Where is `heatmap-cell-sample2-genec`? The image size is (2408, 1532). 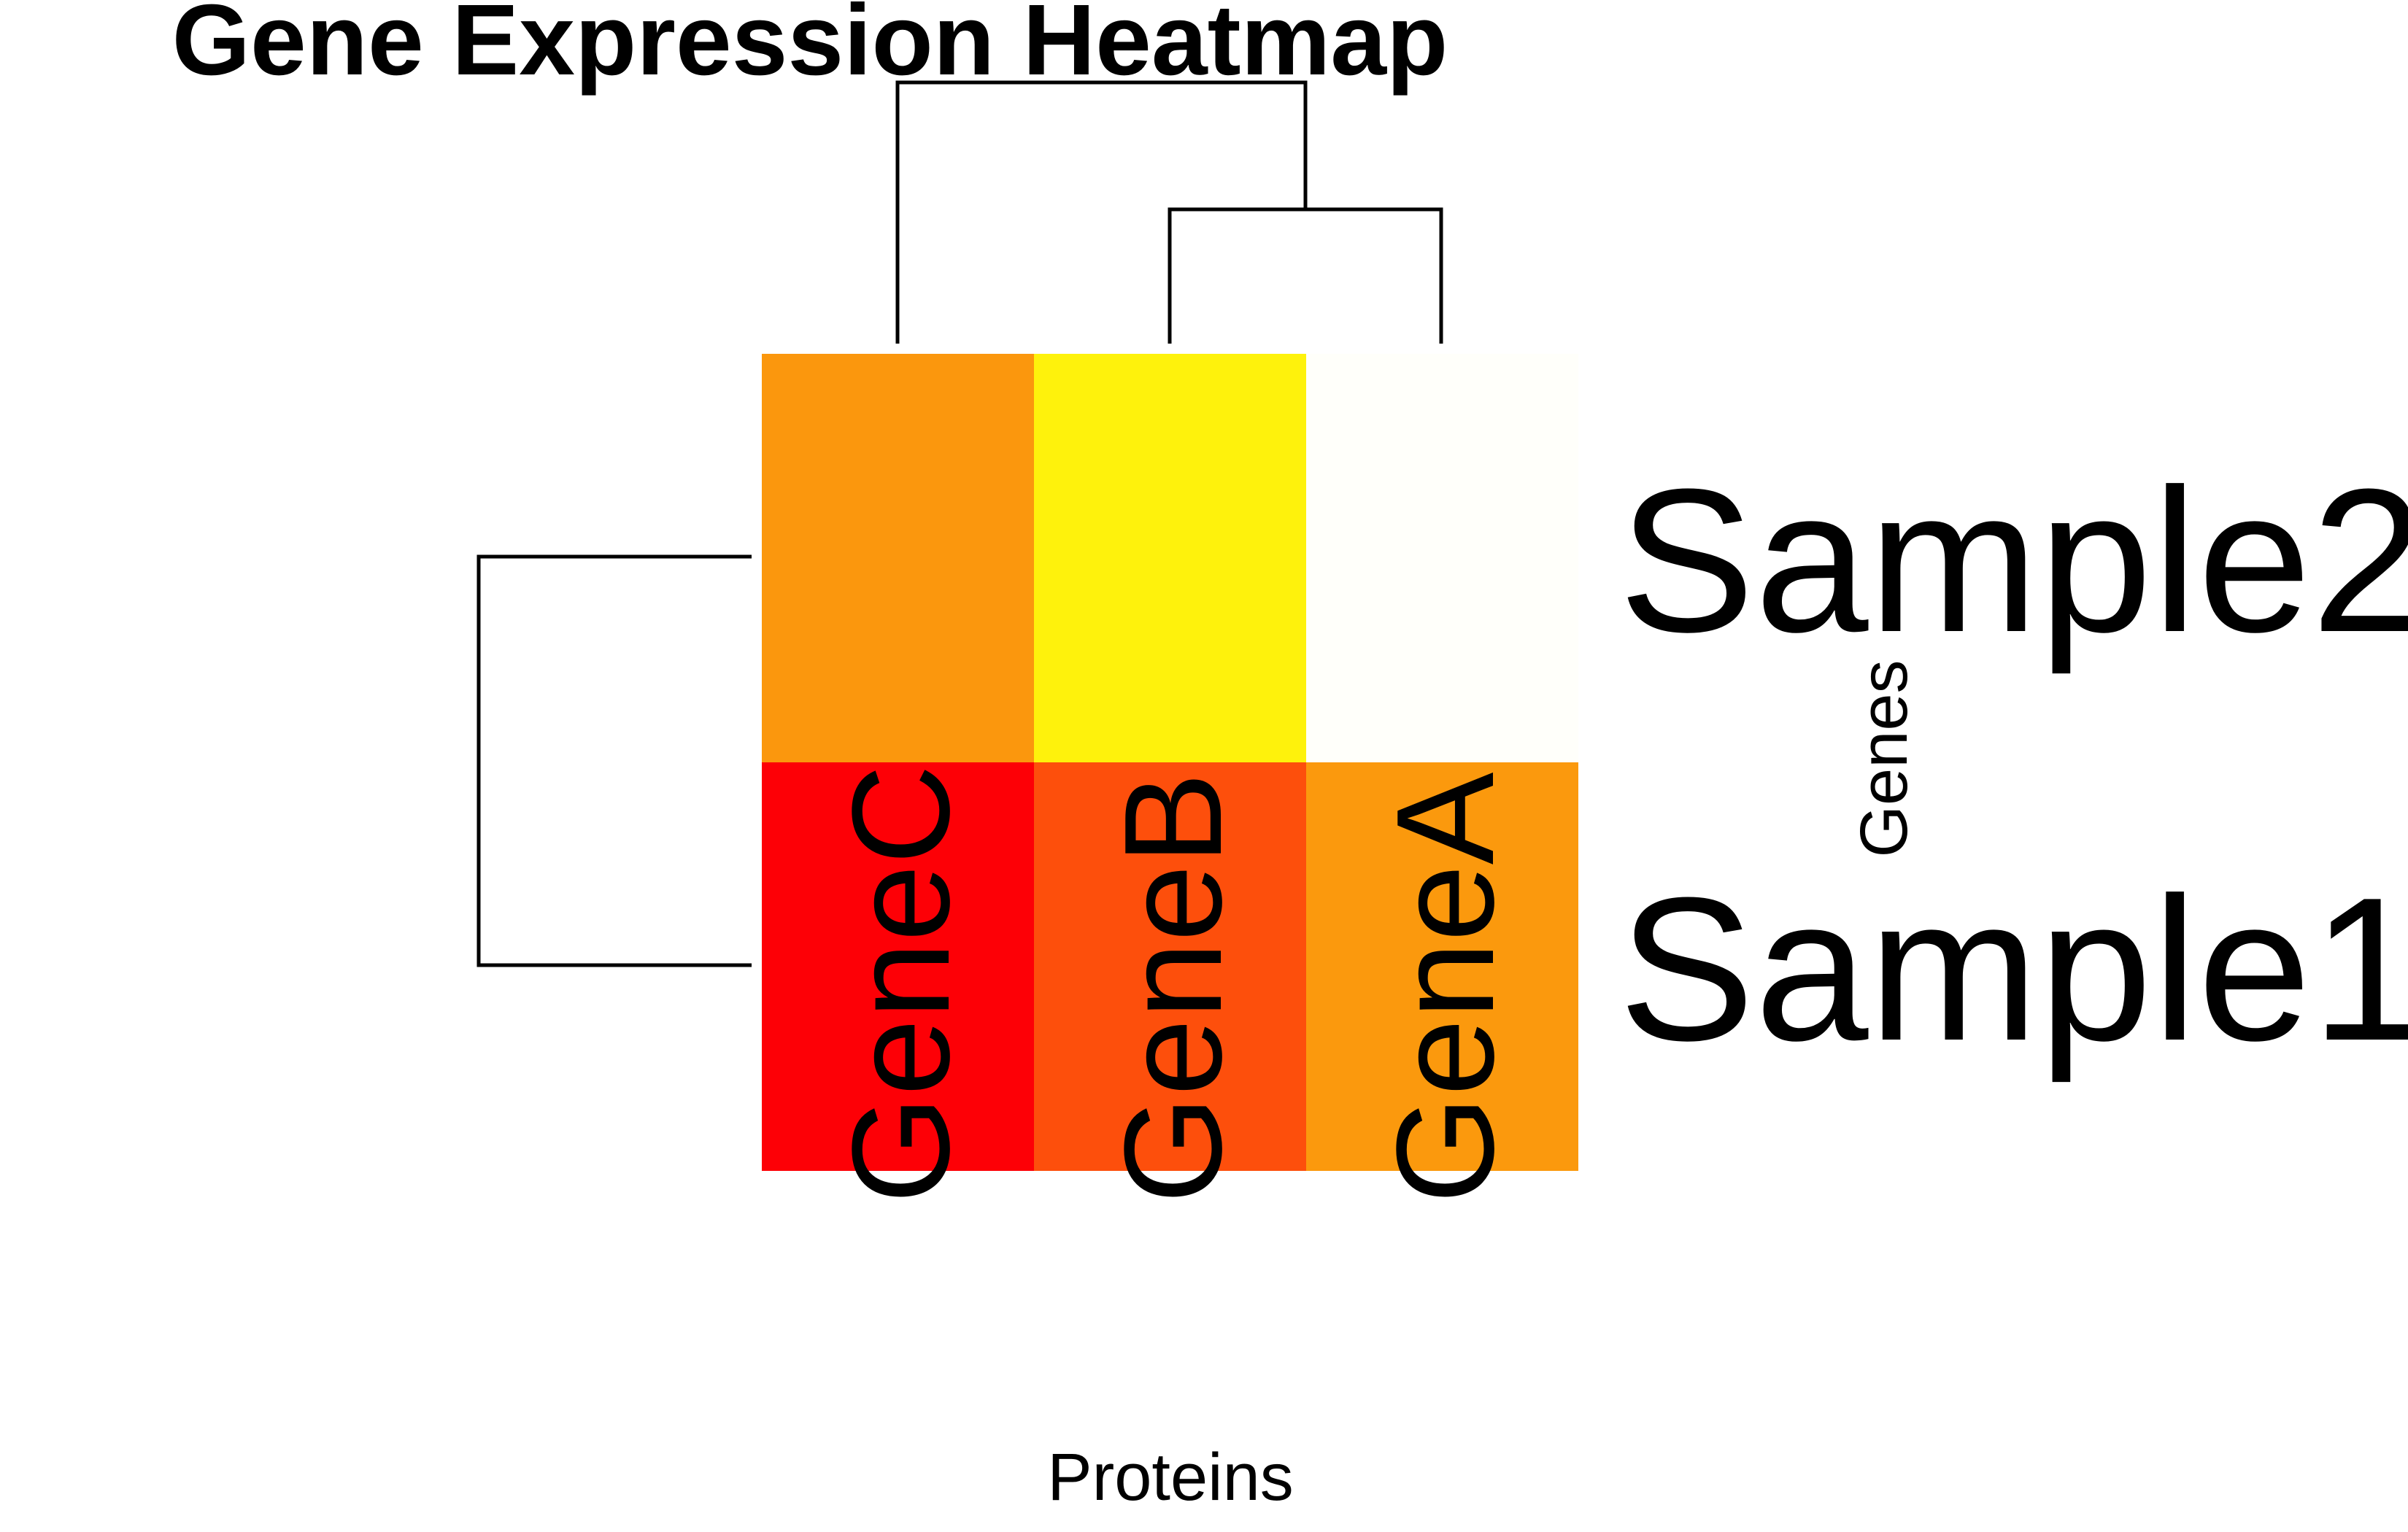 heatmap-cell-sample2-genec is located at coordinates (898, 558).